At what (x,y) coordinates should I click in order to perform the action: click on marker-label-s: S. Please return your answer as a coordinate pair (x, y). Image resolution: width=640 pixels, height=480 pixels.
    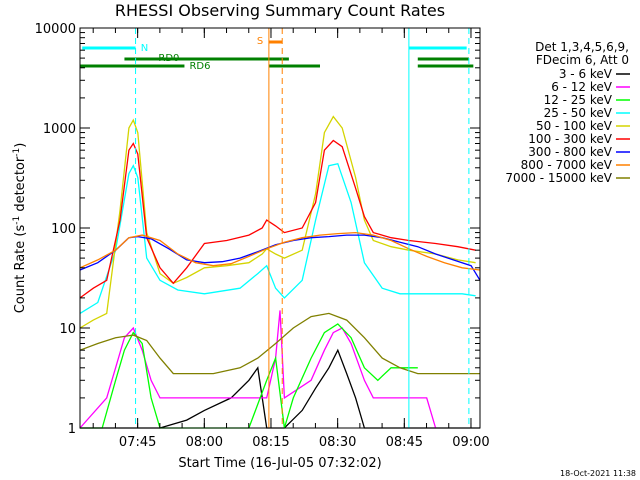
    Looking at the image, I should click on (260, 41).